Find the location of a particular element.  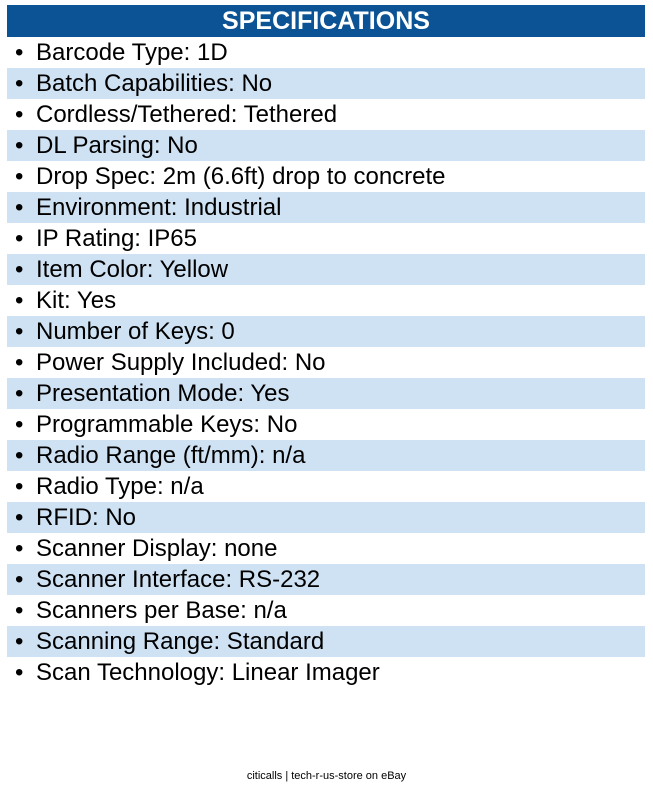

spec-text: Scanner Interface: RS-232 is located at coordinates (178, 579).